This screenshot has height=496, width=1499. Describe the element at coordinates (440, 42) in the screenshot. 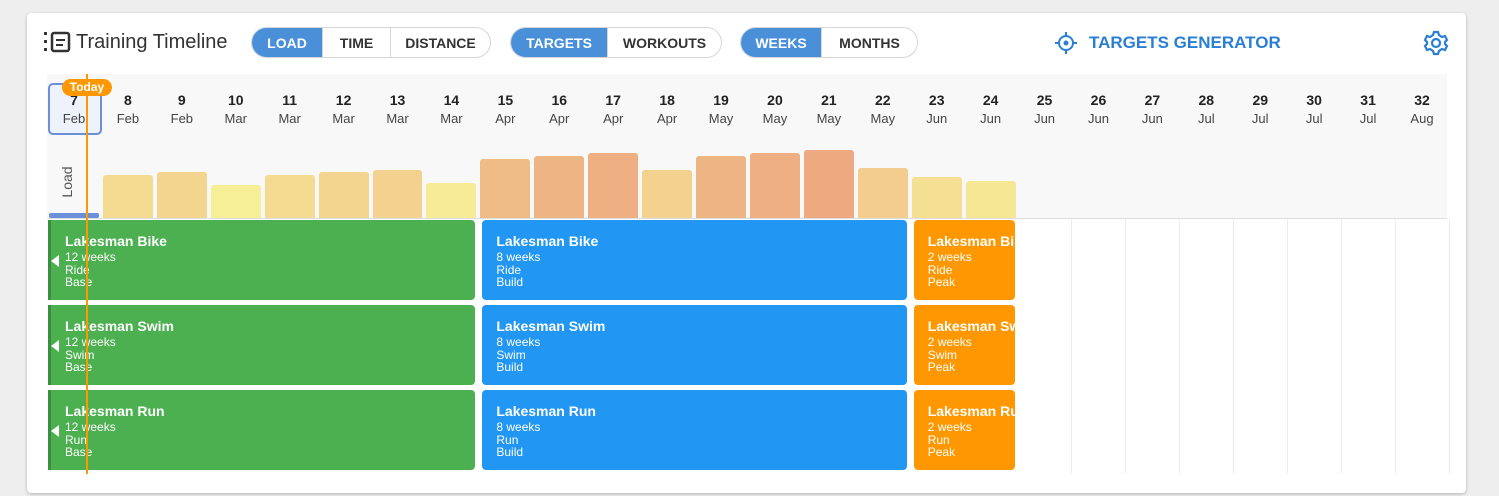

I see `toggle-button: DISTANCE` at that location.